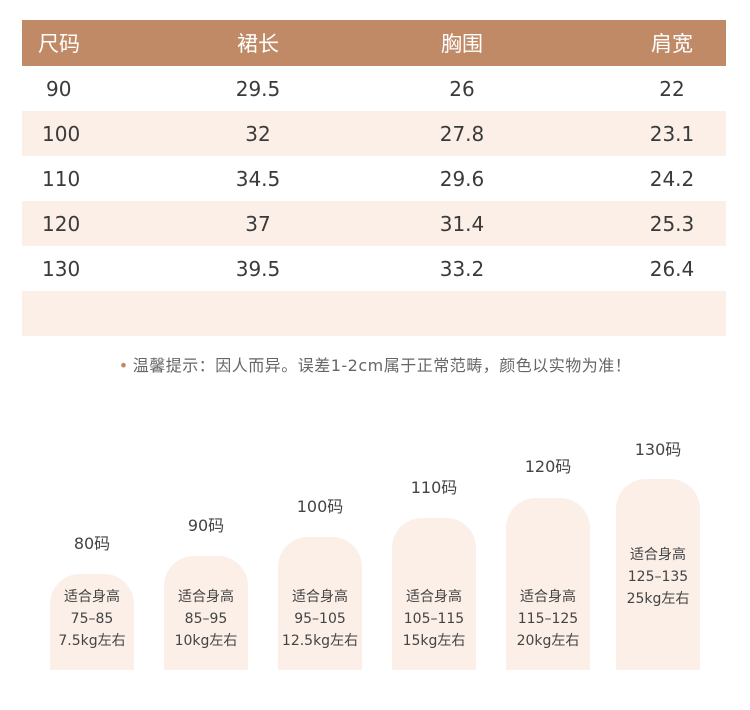 Image resolution: width=750 pixels, height=710 pixels. Describe the element at coordinates (61, 178) in the screenshot. I see `cell-size: 110` at that location.